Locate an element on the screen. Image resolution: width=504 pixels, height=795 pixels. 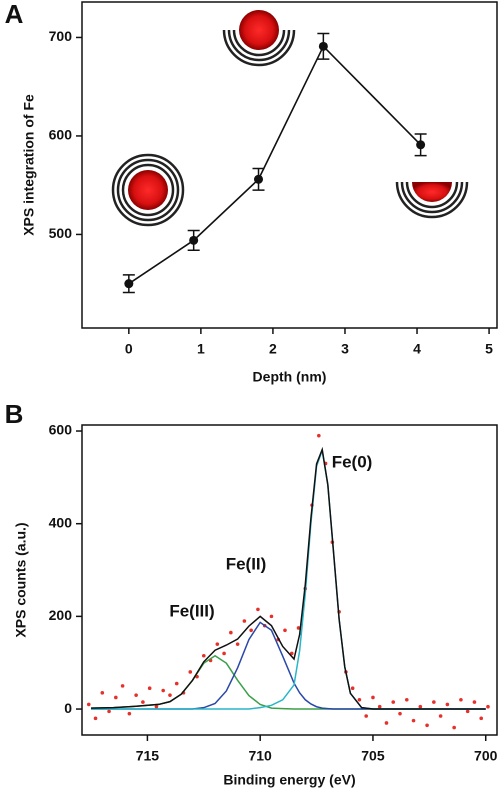
x-tick-label: 4 is located at coordinates (417, 349).